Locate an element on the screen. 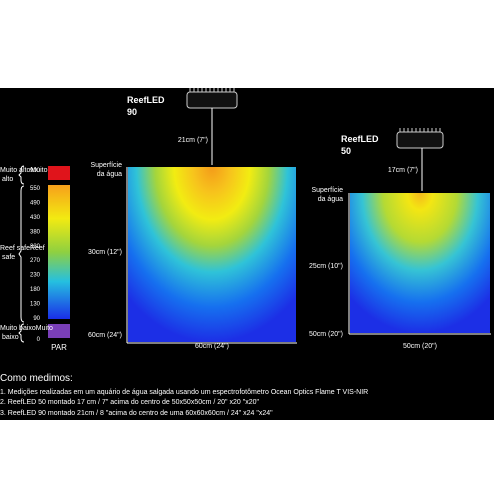 The image size is (494, 499). distance: 21cm (7") is located at coordinates (193, 140).